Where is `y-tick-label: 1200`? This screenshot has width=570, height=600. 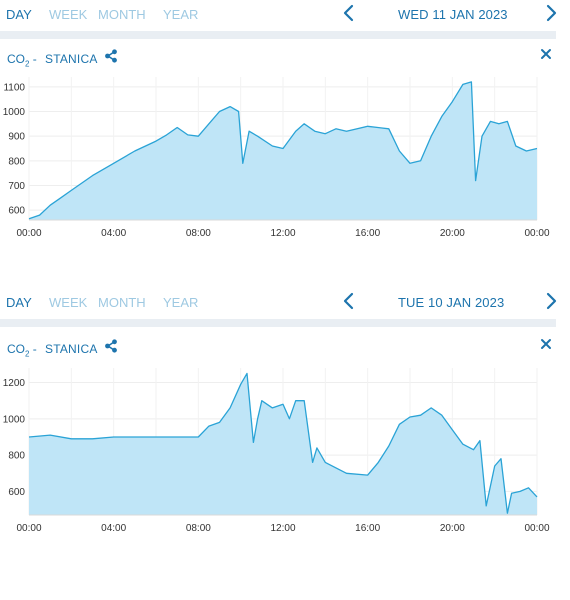 y-tick-label: 1200 is located at coordinates (14, 383).